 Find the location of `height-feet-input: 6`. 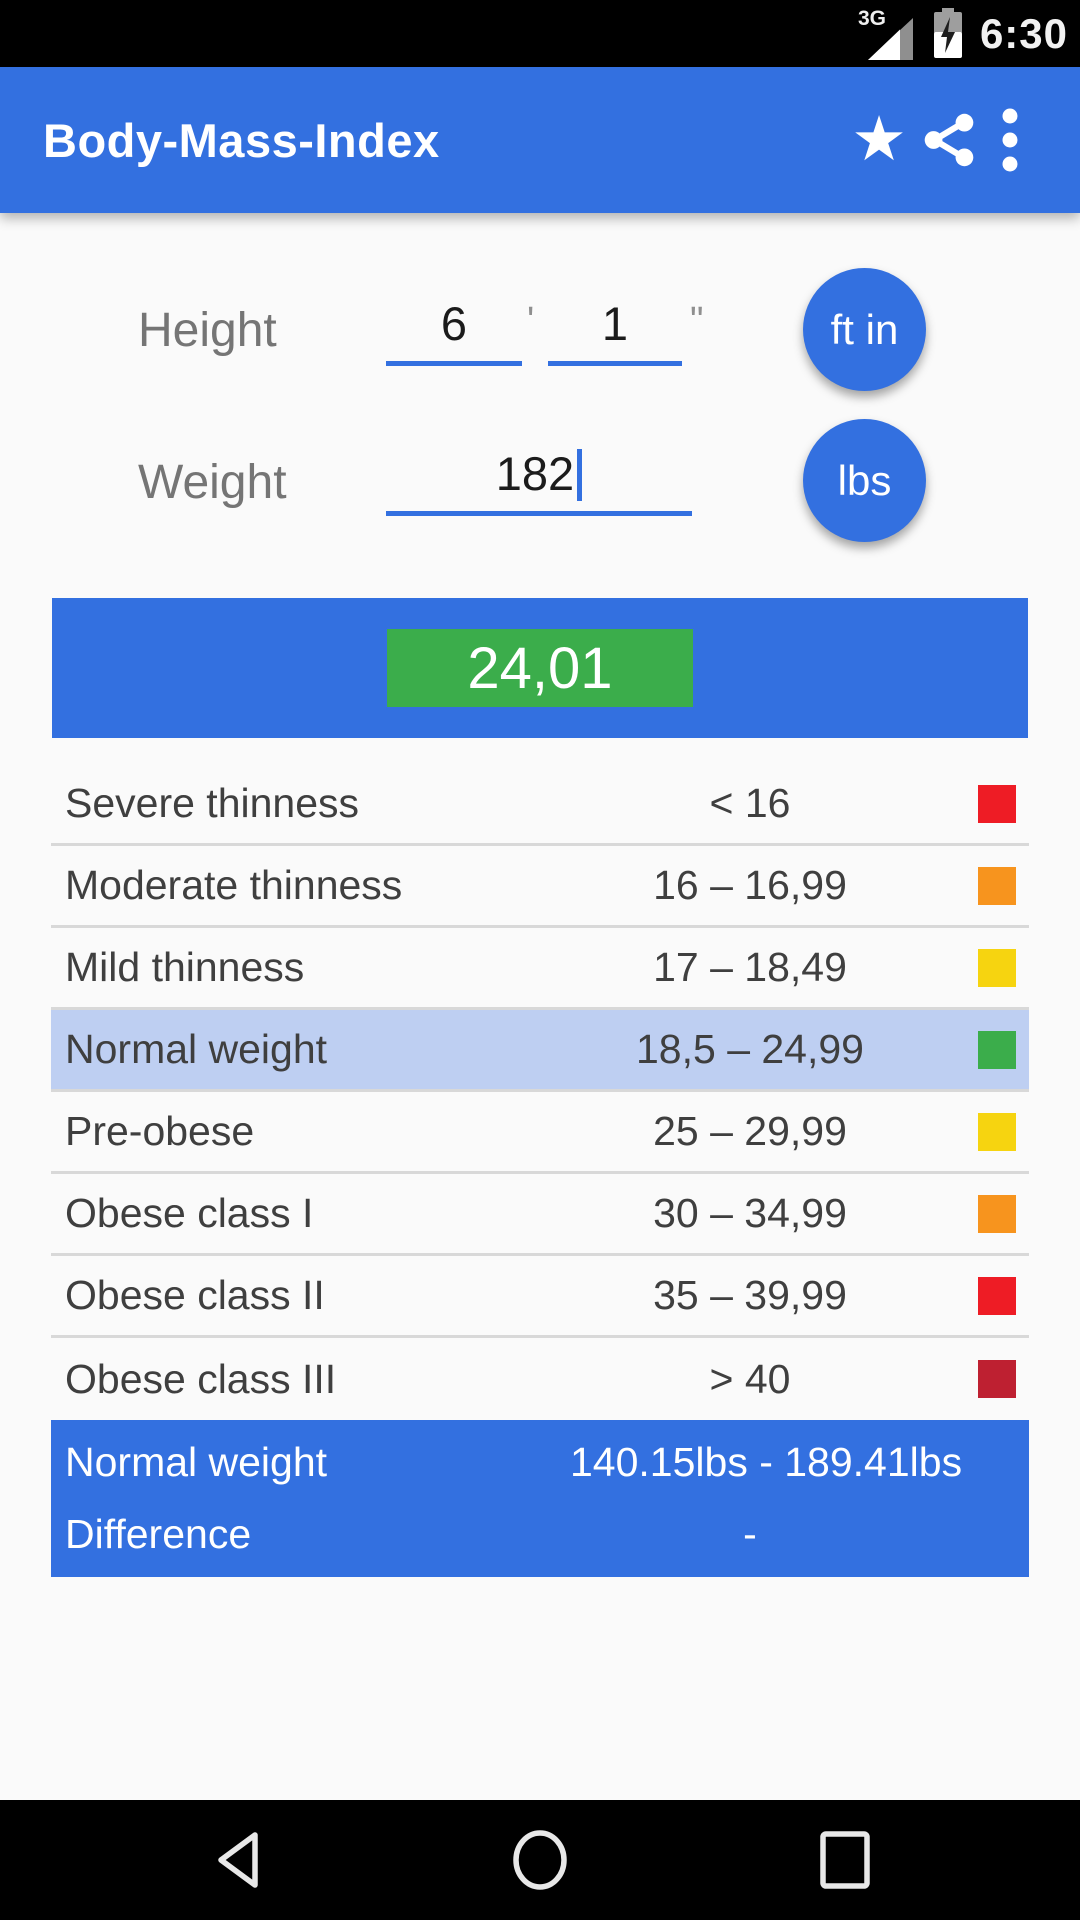

height-feet-input: 6 is located at coordinates (454, 322).